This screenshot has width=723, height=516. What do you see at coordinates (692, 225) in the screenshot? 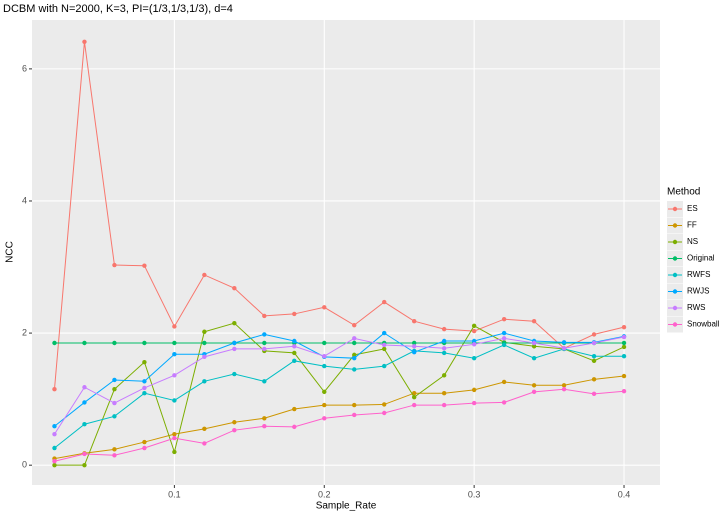
I see `legend-label: FF` at bounding box center [692, 225].